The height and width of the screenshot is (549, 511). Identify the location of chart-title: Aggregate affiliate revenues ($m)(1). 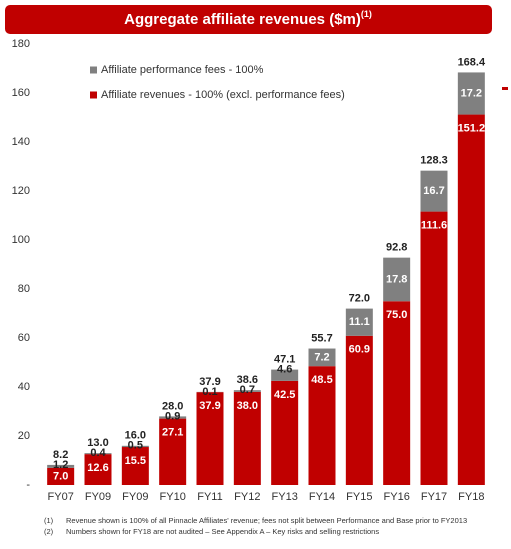
(248, 18).